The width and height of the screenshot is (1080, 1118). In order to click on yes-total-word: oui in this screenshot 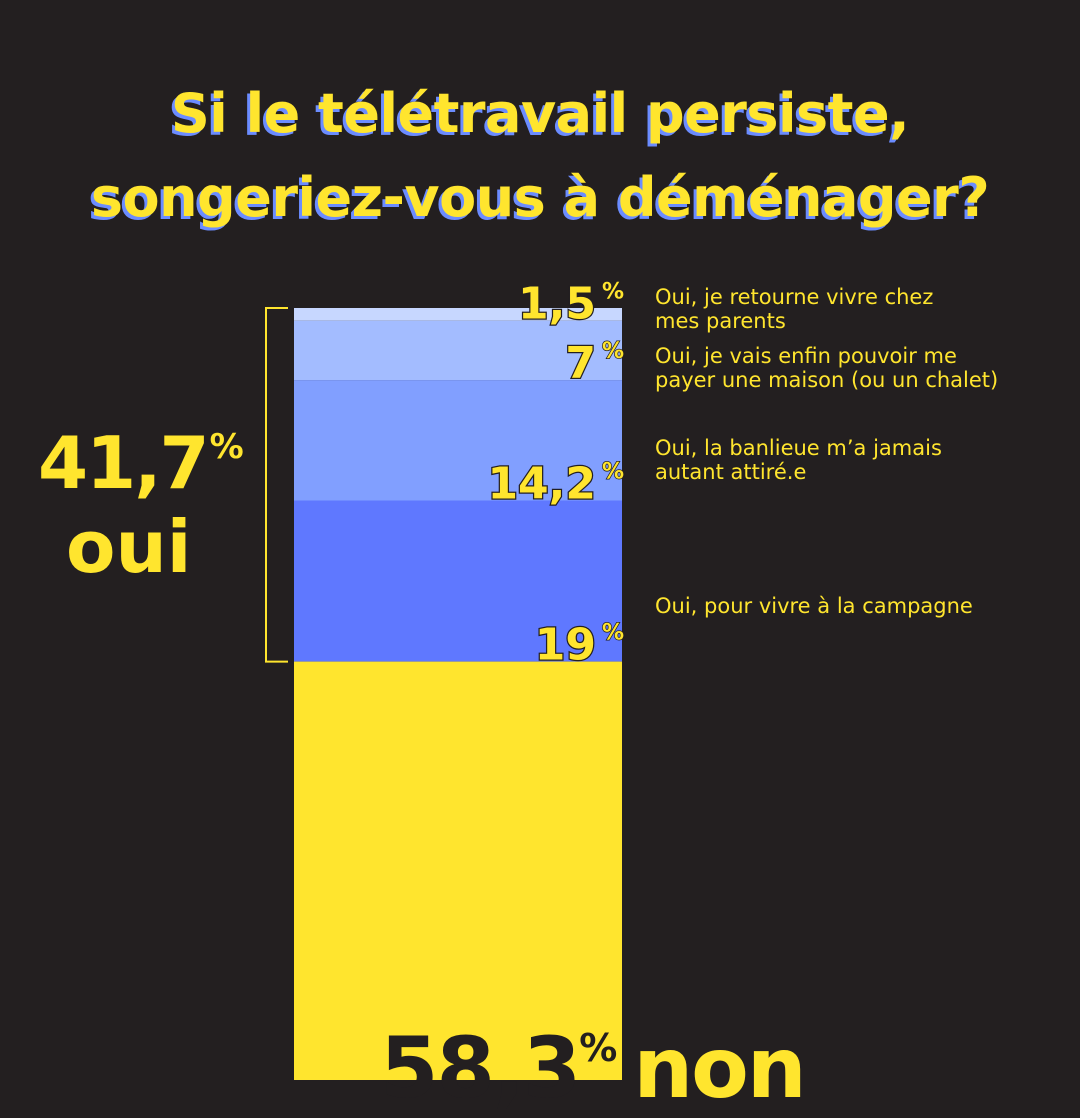, I will do `click(129, 547)`.